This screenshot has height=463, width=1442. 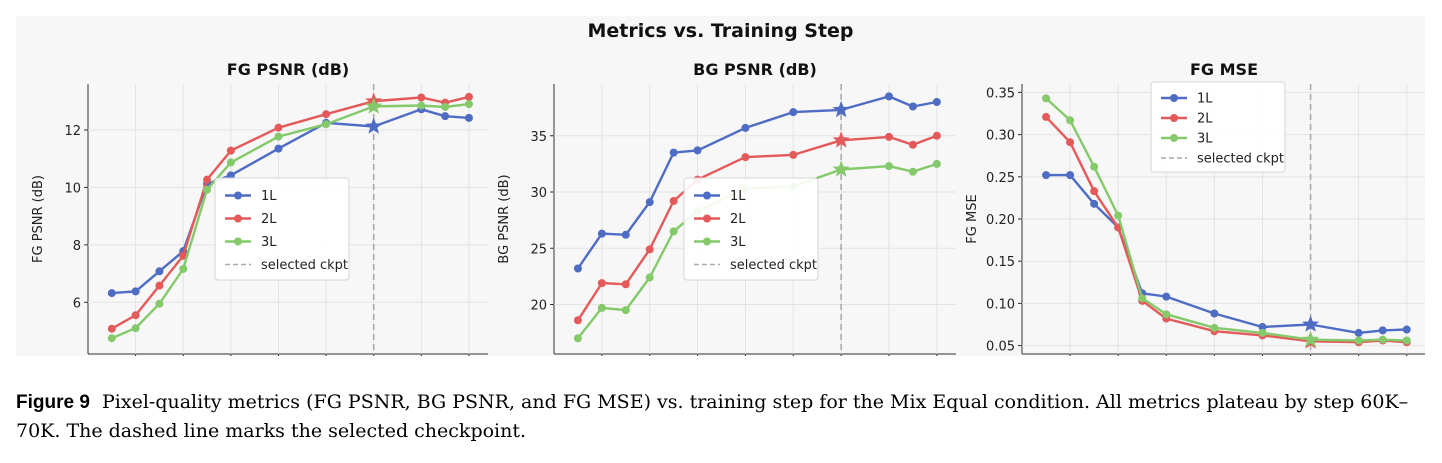 What do you see at coordinates (1000, 220) in the screenshot?
I see `y-tick-label: 0.20` at bounding box center [1000, 220].